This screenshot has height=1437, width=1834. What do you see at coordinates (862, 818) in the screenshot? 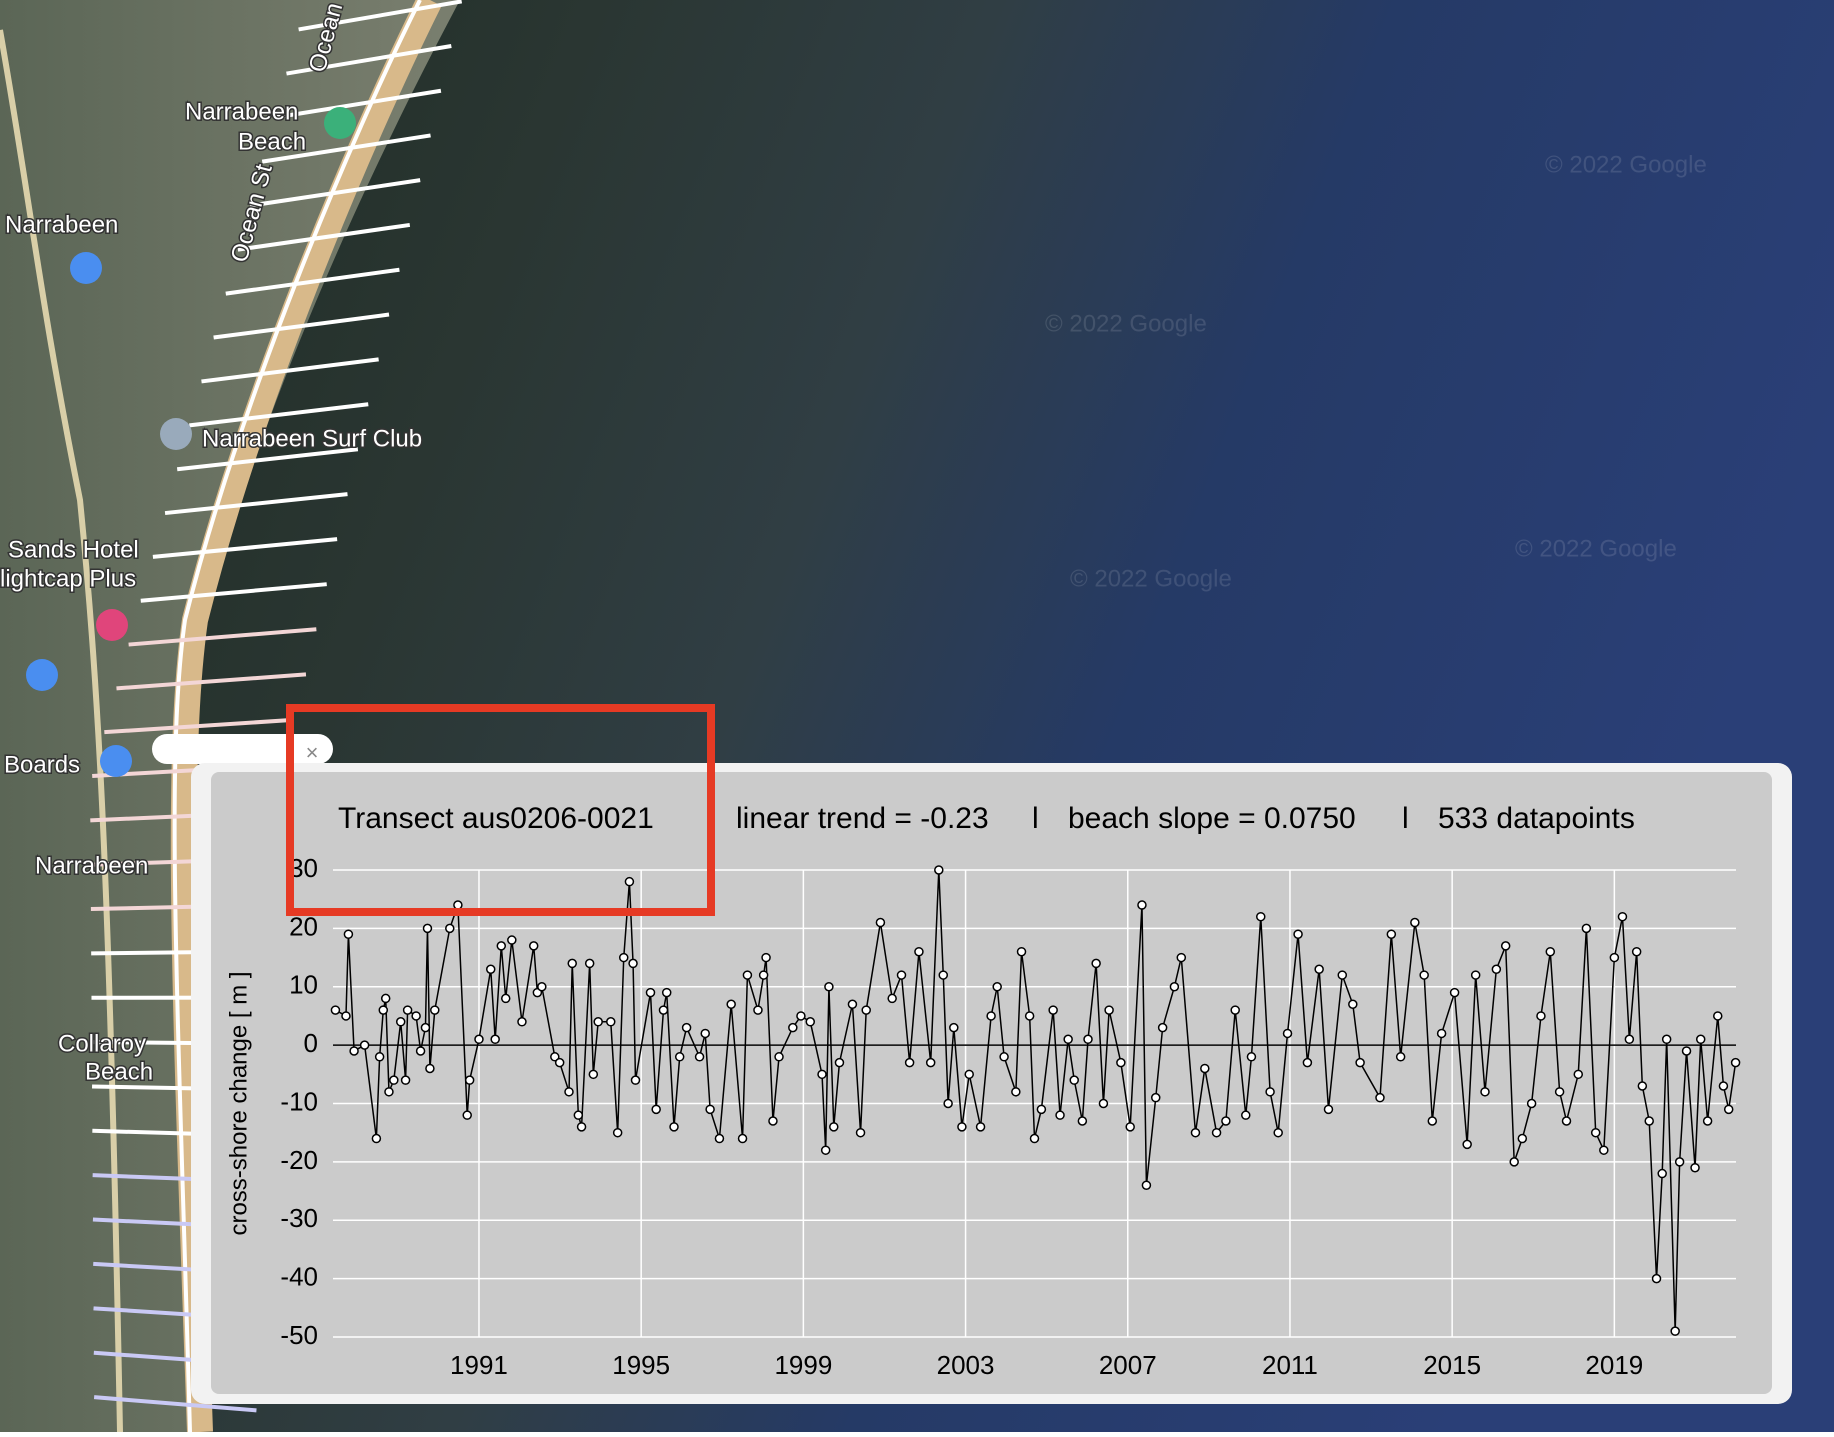
I see `annotation: linear trend = -0.23` at bounding box center [862, 818].